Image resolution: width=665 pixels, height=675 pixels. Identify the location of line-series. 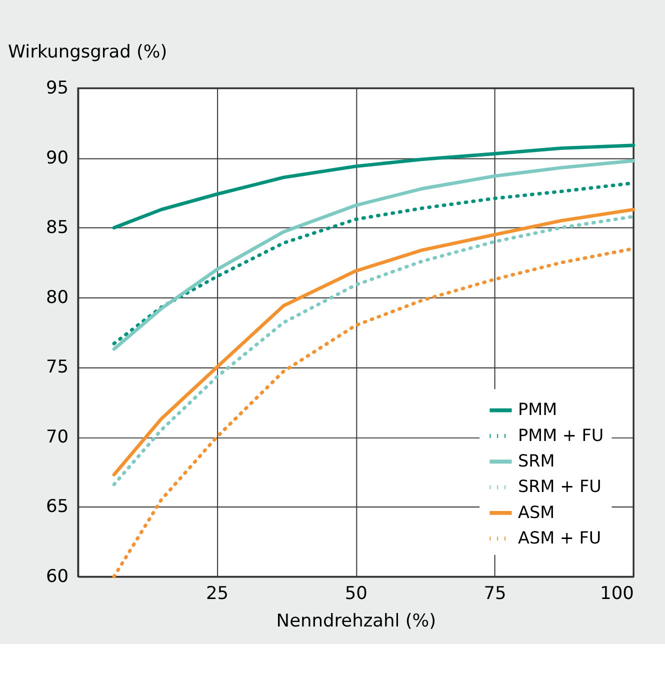
(374, 187).